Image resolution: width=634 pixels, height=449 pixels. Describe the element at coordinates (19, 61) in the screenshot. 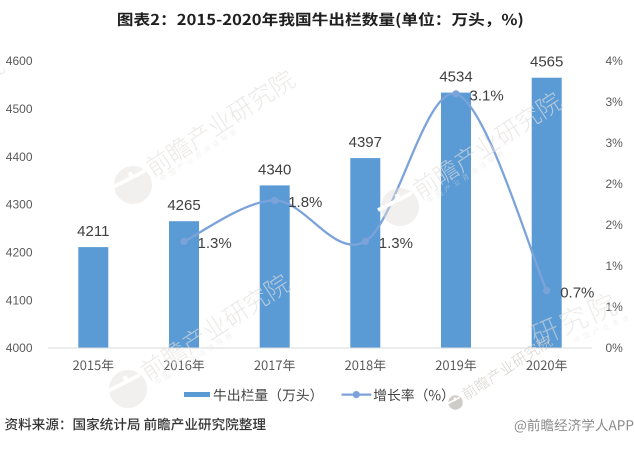

I see `svg-text: 4600` at that location.